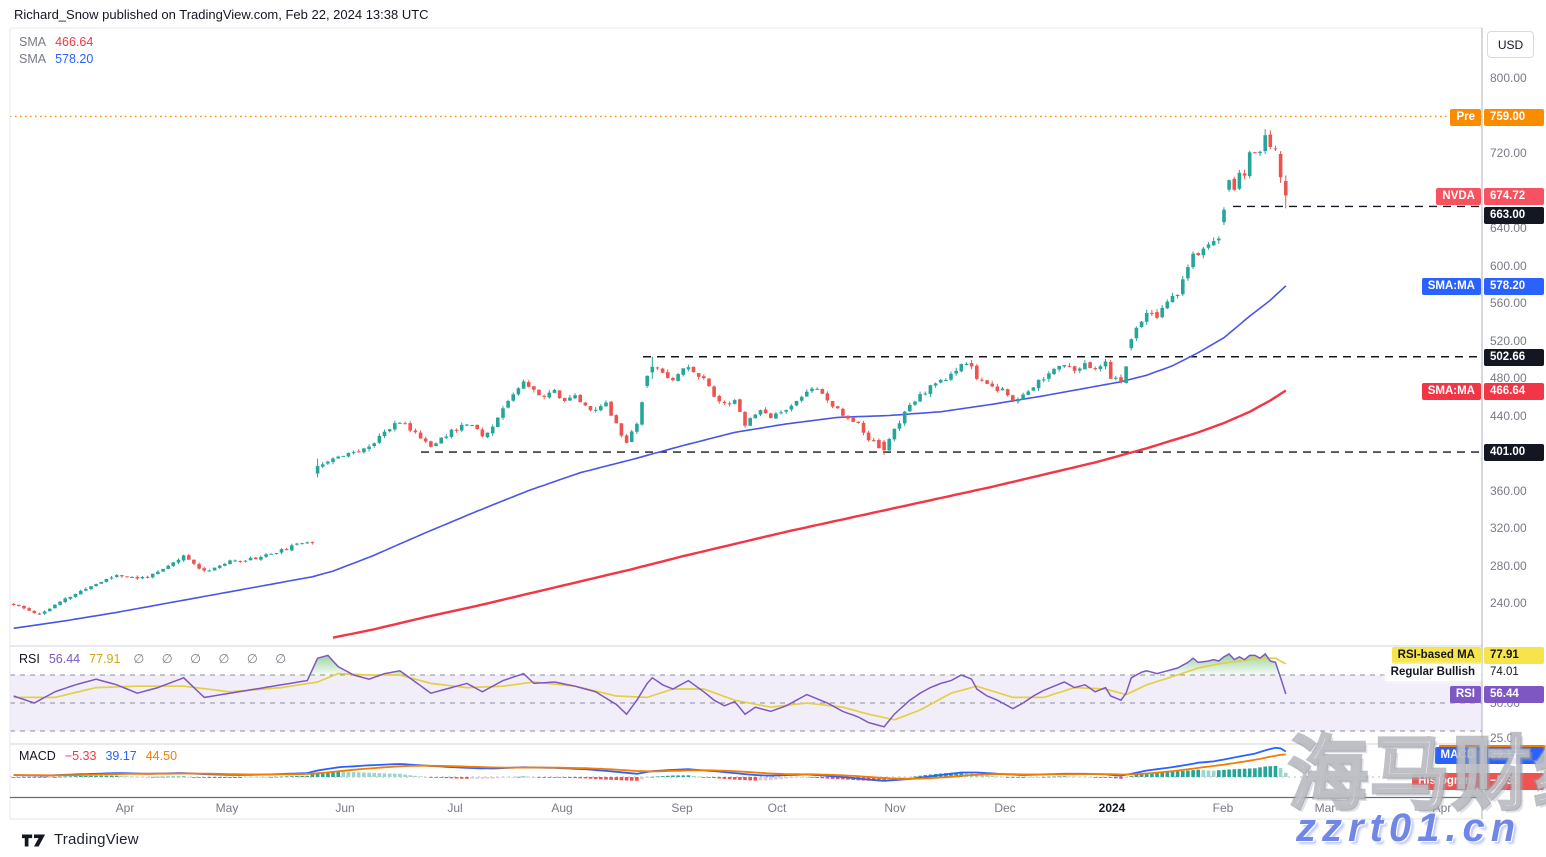 The image size is (1546, 857). Describe the element at coordinates (1508, 378) in the screenshot. I see `price-tick-480: 480.00` at that location.